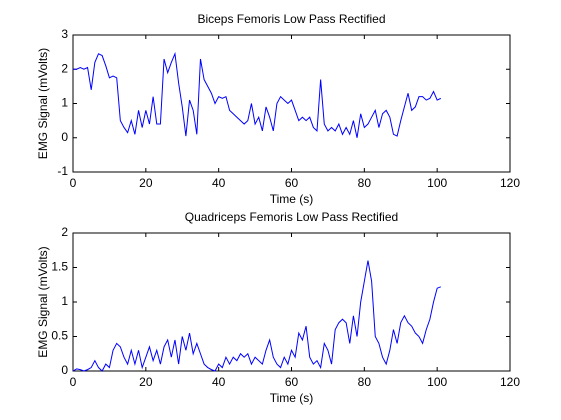 This screenshot has height=420, width=561. Describe the element at coordinates (257, 94) in the screenshot. I see `data-line` at that location.